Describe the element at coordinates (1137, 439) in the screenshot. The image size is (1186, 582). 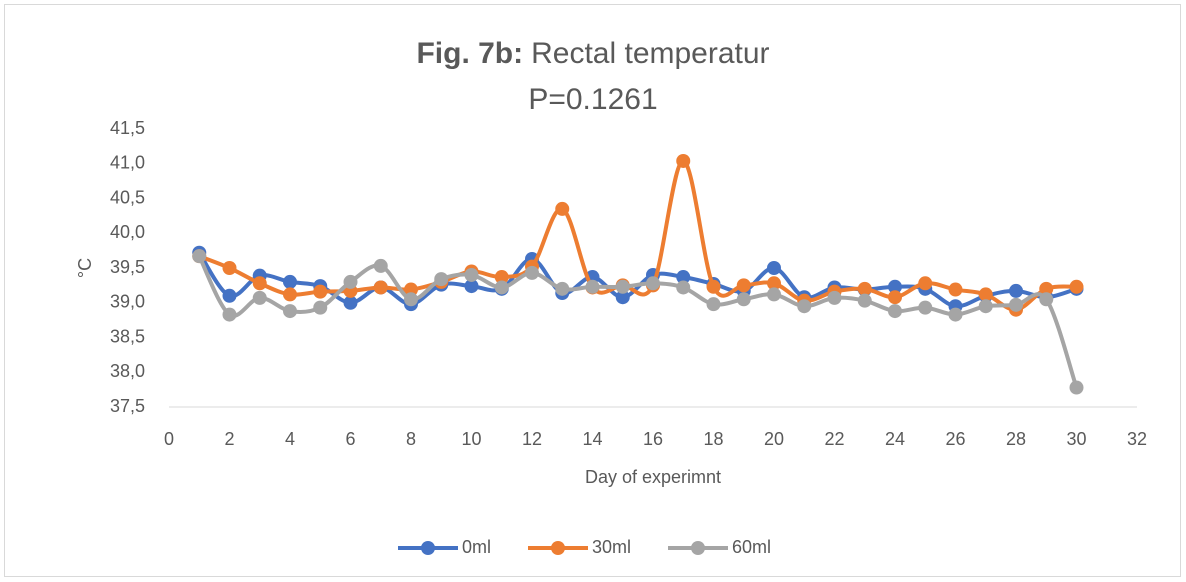
I see `x-tick-label: 32` at that location.